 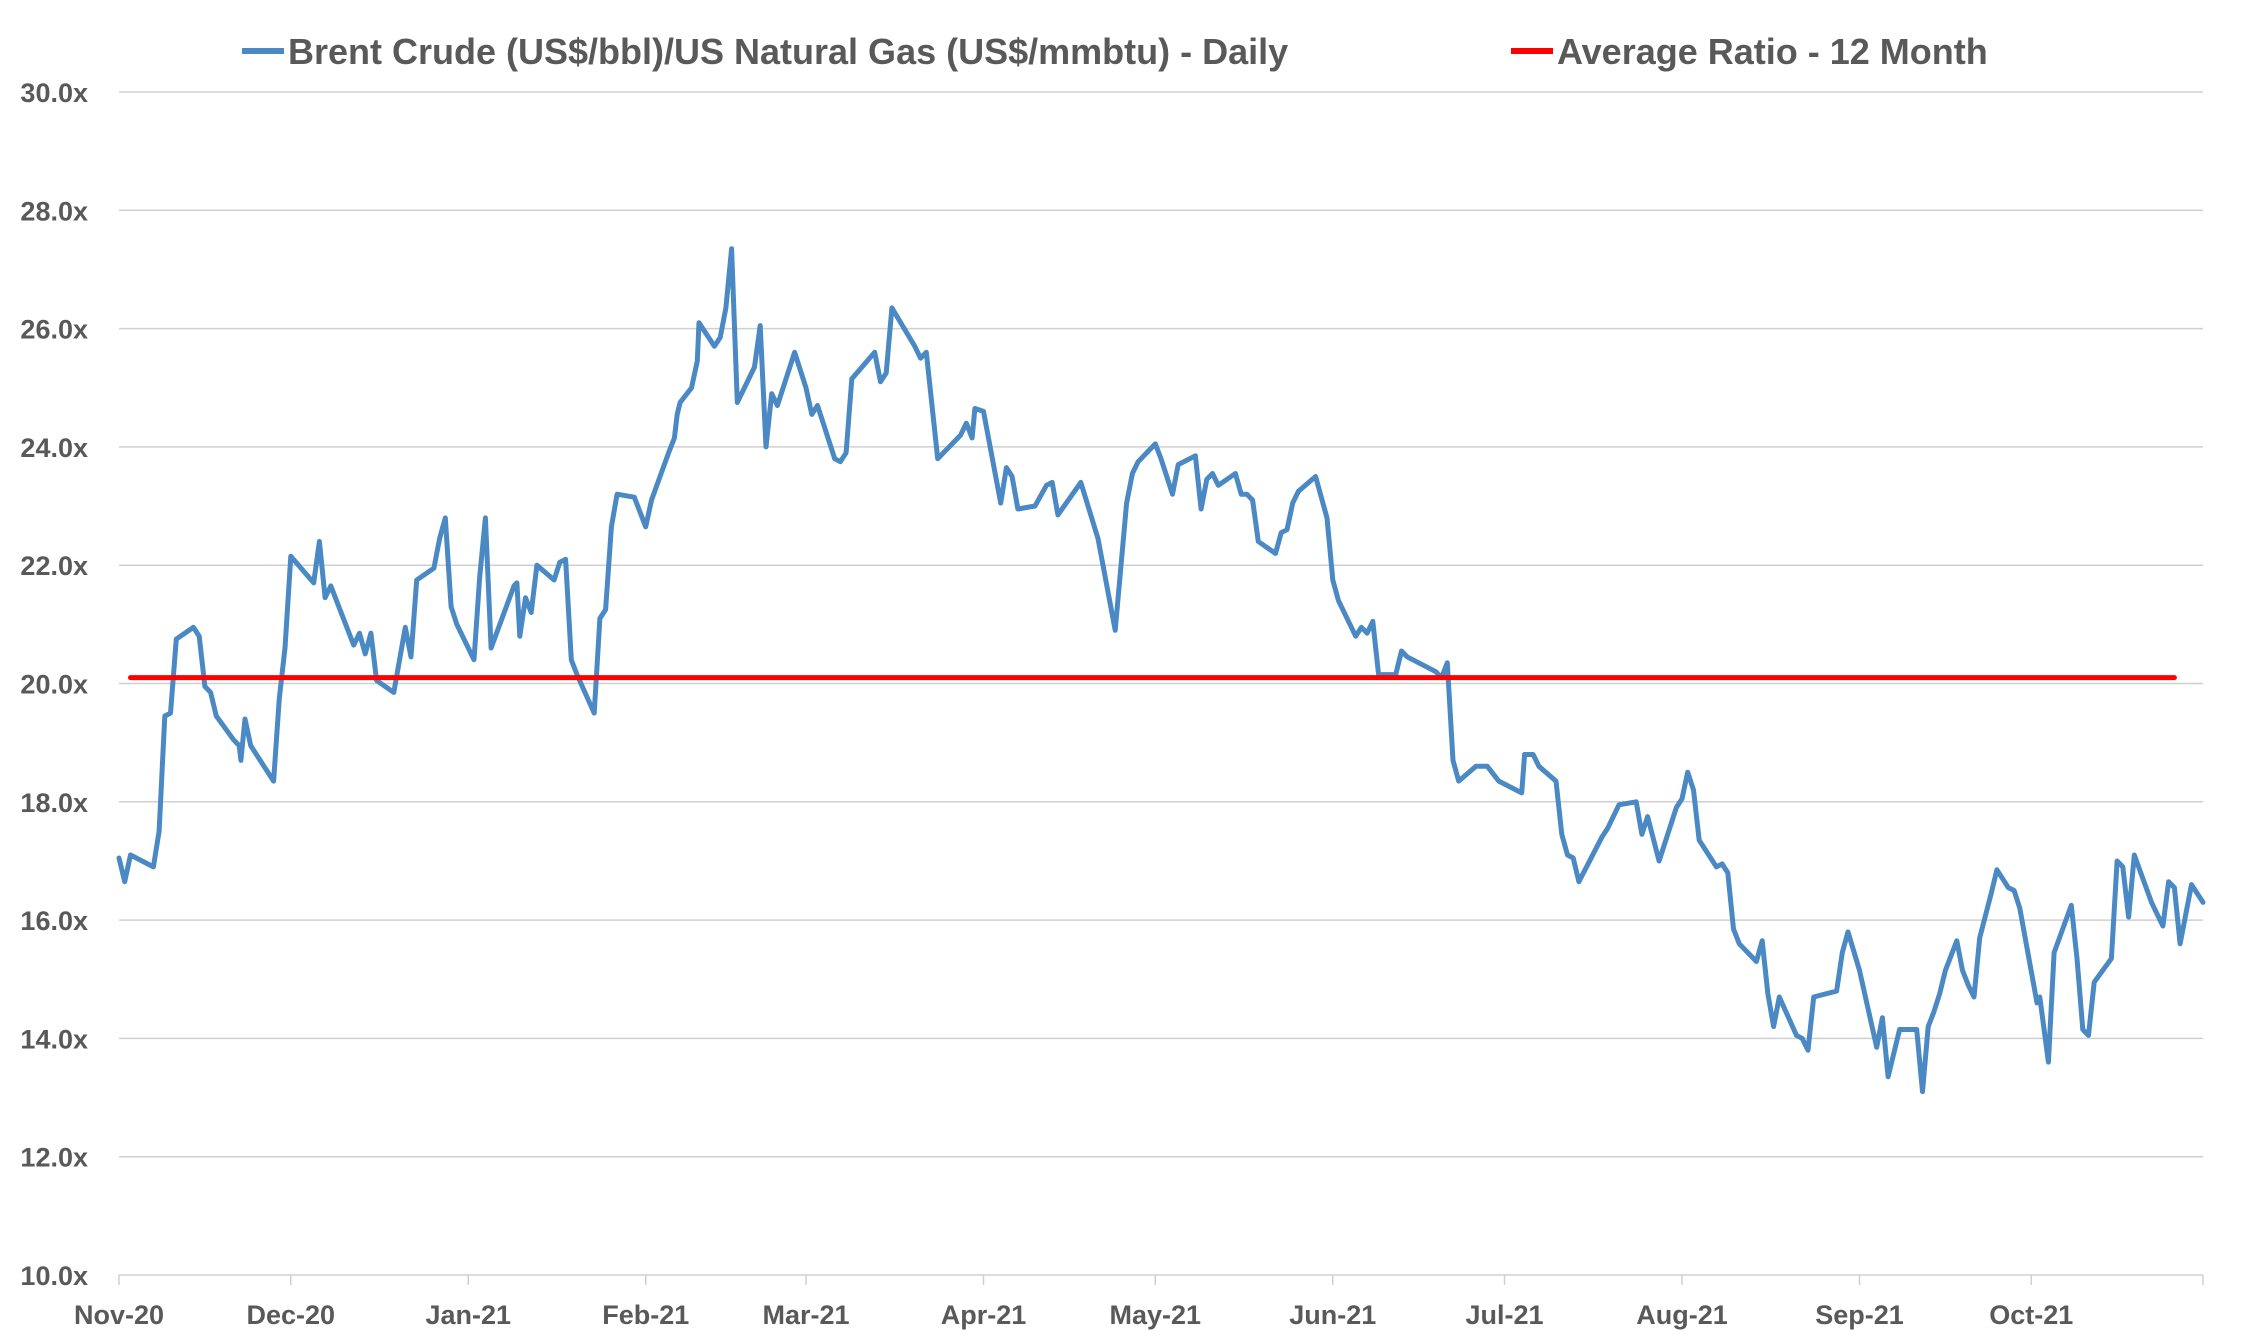 What do you see at coordinates (54, 566) in the screenshot?
I see `y-tick-label: 22.0x` at bounding box center [54, 566].